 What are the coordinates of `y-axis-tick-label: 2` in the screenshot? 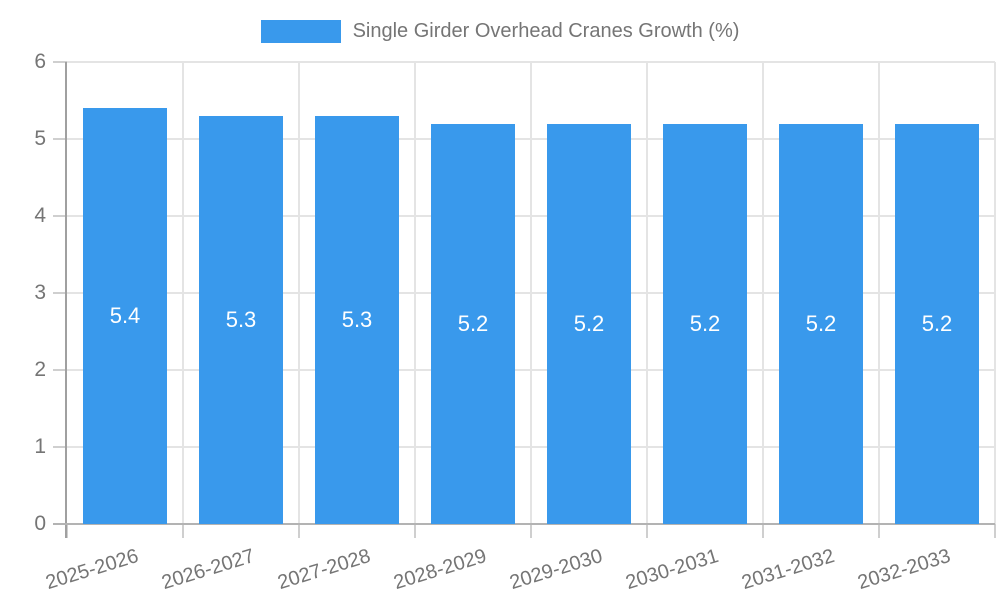 It's located at (40, 369).